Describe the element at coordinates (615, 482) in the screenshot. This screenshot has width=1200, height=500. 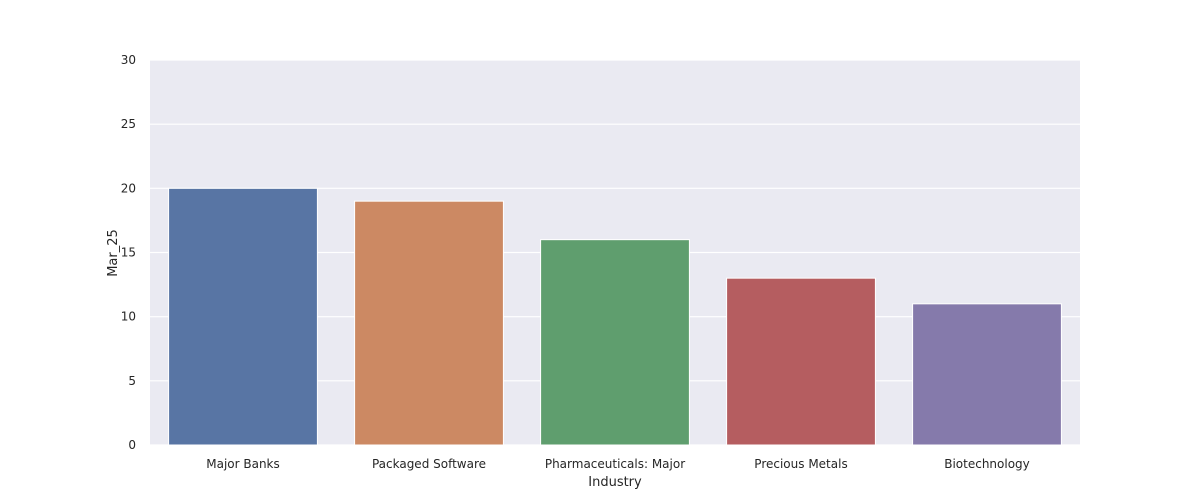
I see `x-axis-label: Industry` at that location.